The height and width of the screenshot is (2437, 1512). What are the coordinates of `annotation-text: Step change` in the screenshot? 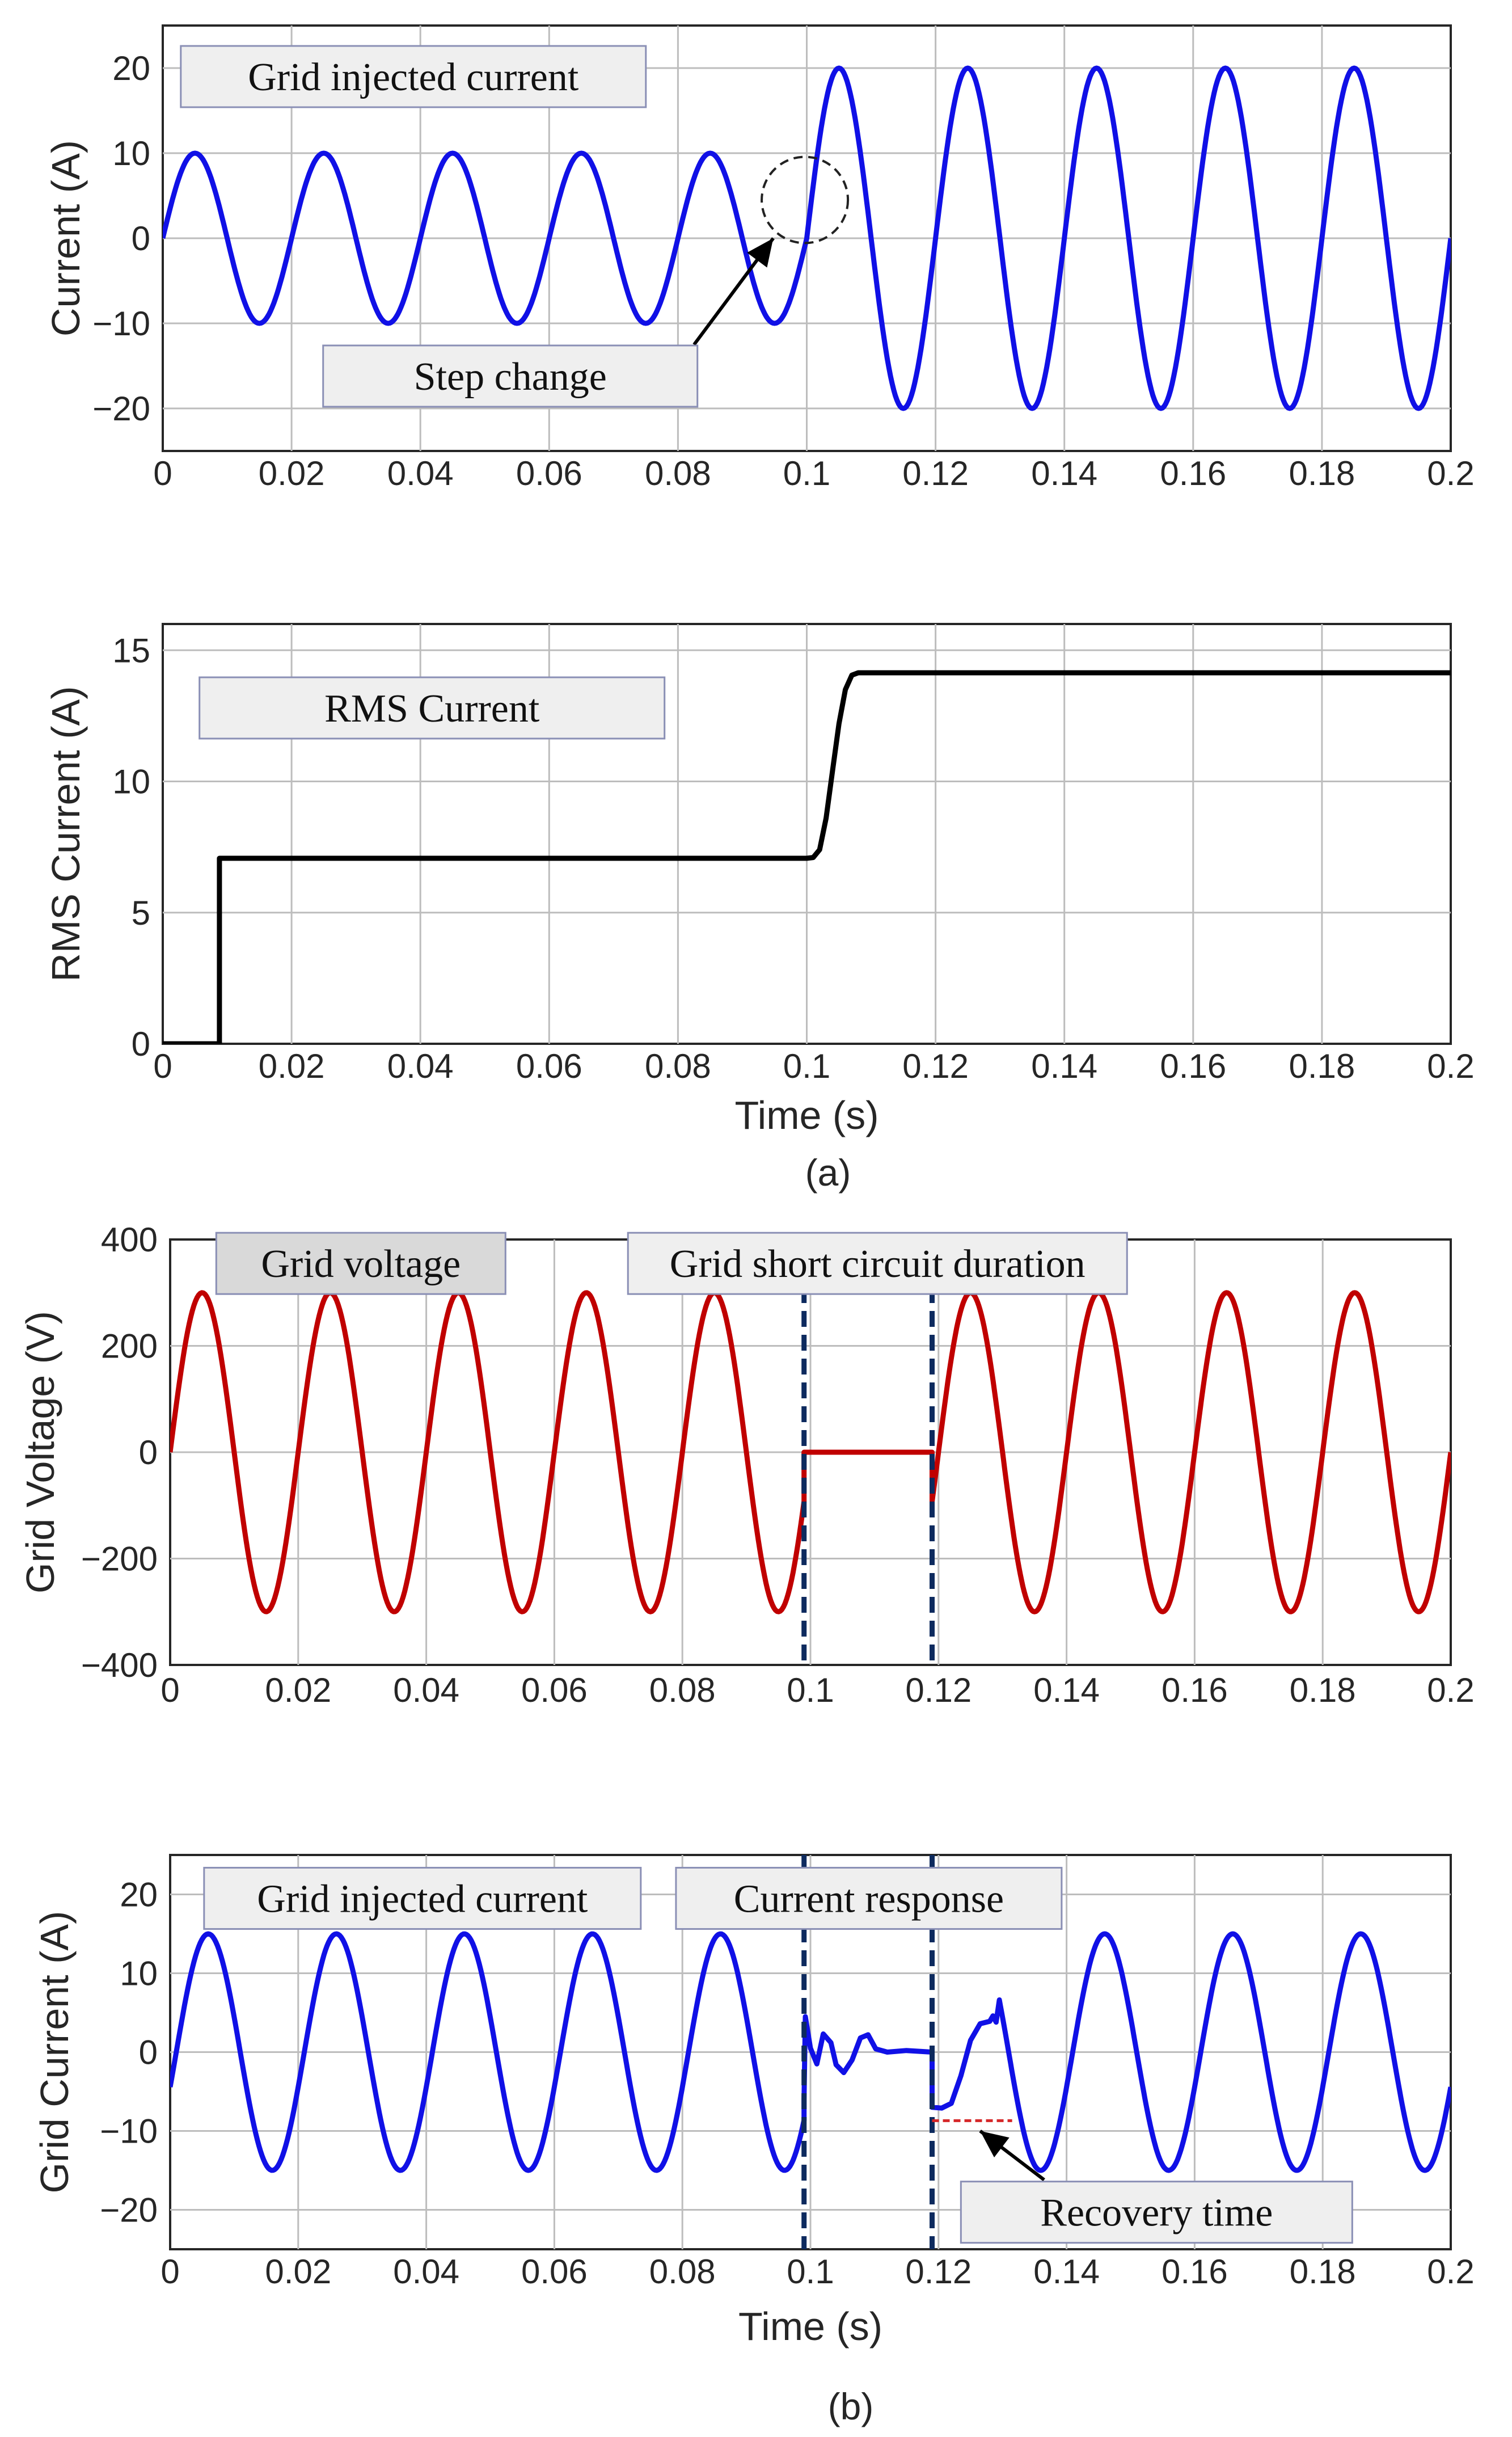 It's located at (510, 377).